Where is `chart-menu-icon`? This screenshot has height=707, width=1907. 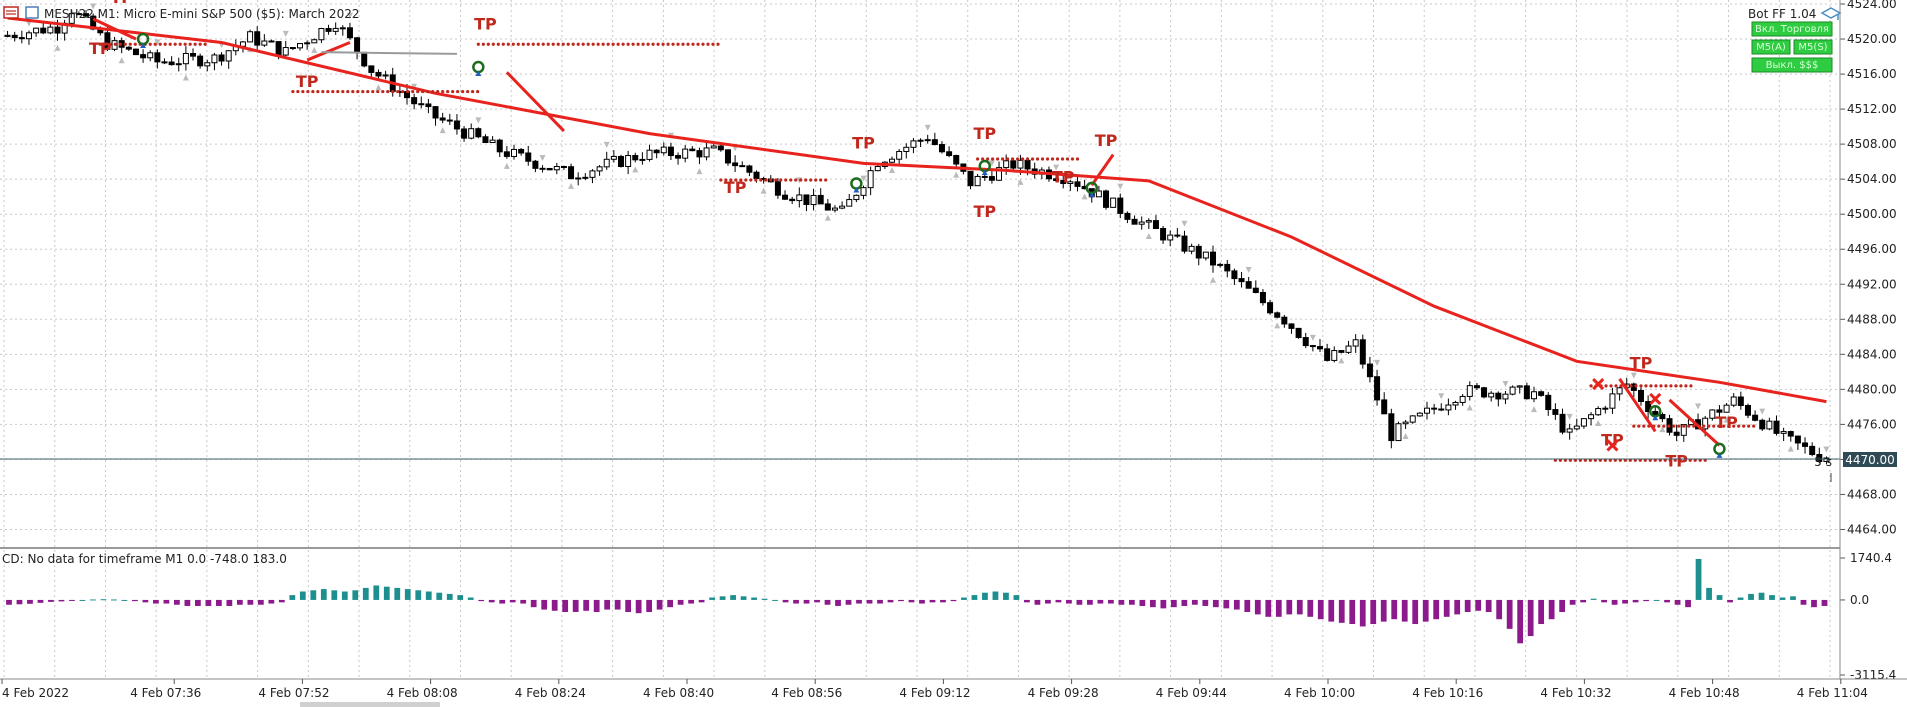
chart-menu-icon is located at coordinates (11, 12).